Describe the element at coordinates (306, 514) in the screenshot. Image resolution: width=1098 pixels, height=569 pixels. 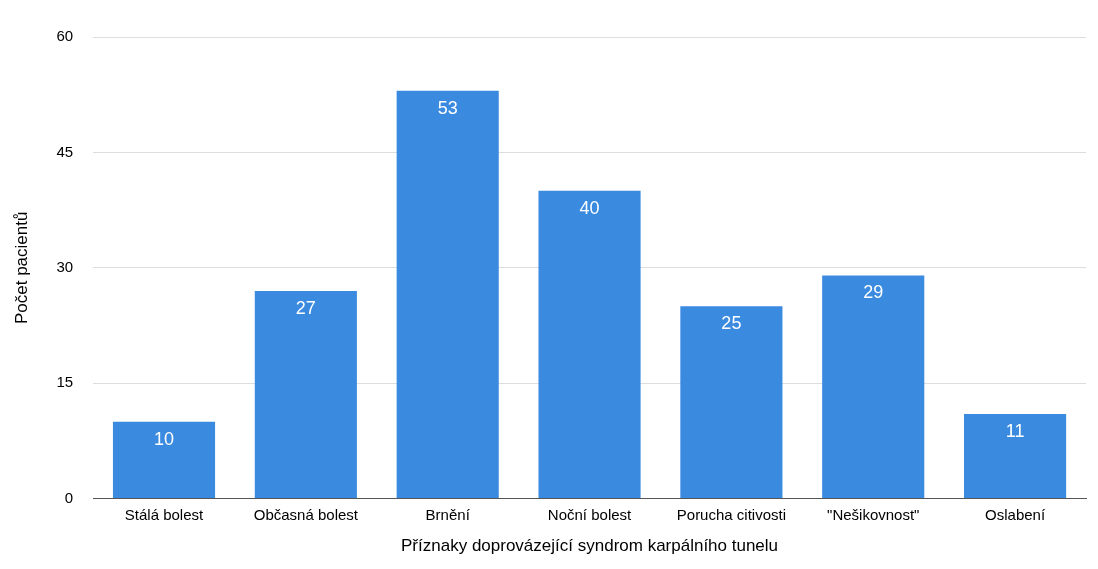
I see `x-tick-label: Občasná bolest` at that location.